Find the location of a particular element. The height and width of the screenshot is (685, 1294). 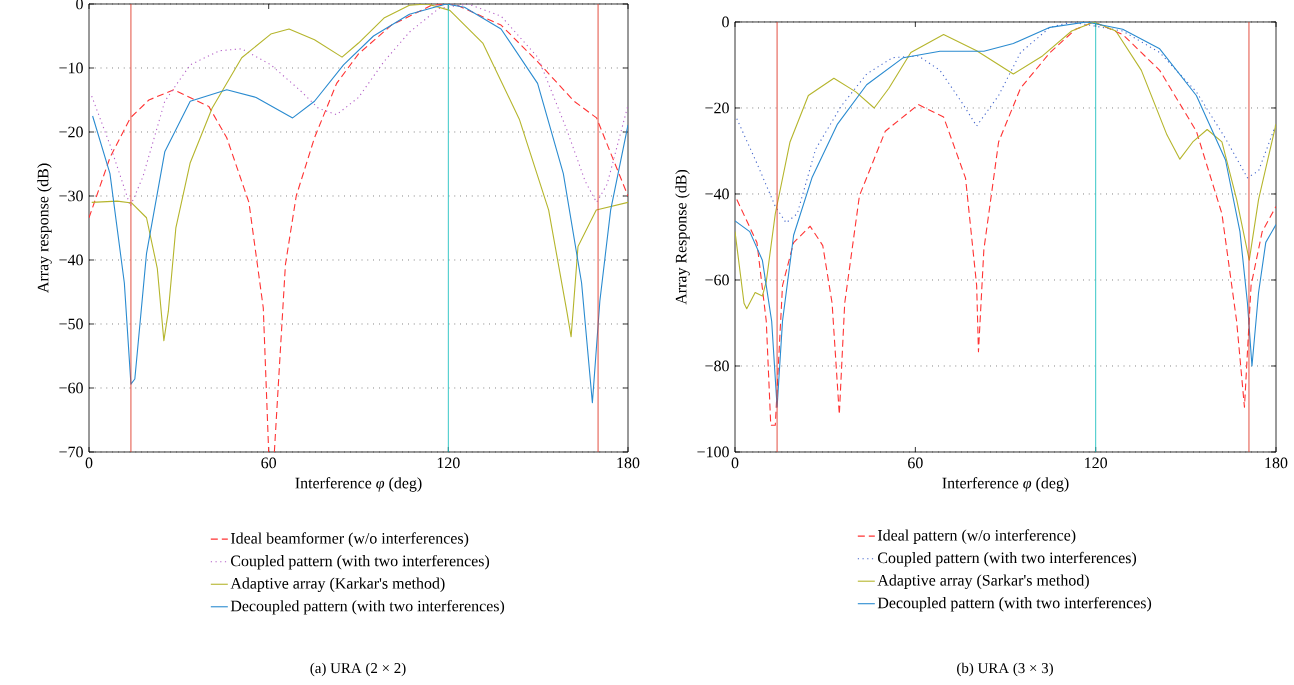

y-tick-label: −80 is located at coordinates (717, 366).